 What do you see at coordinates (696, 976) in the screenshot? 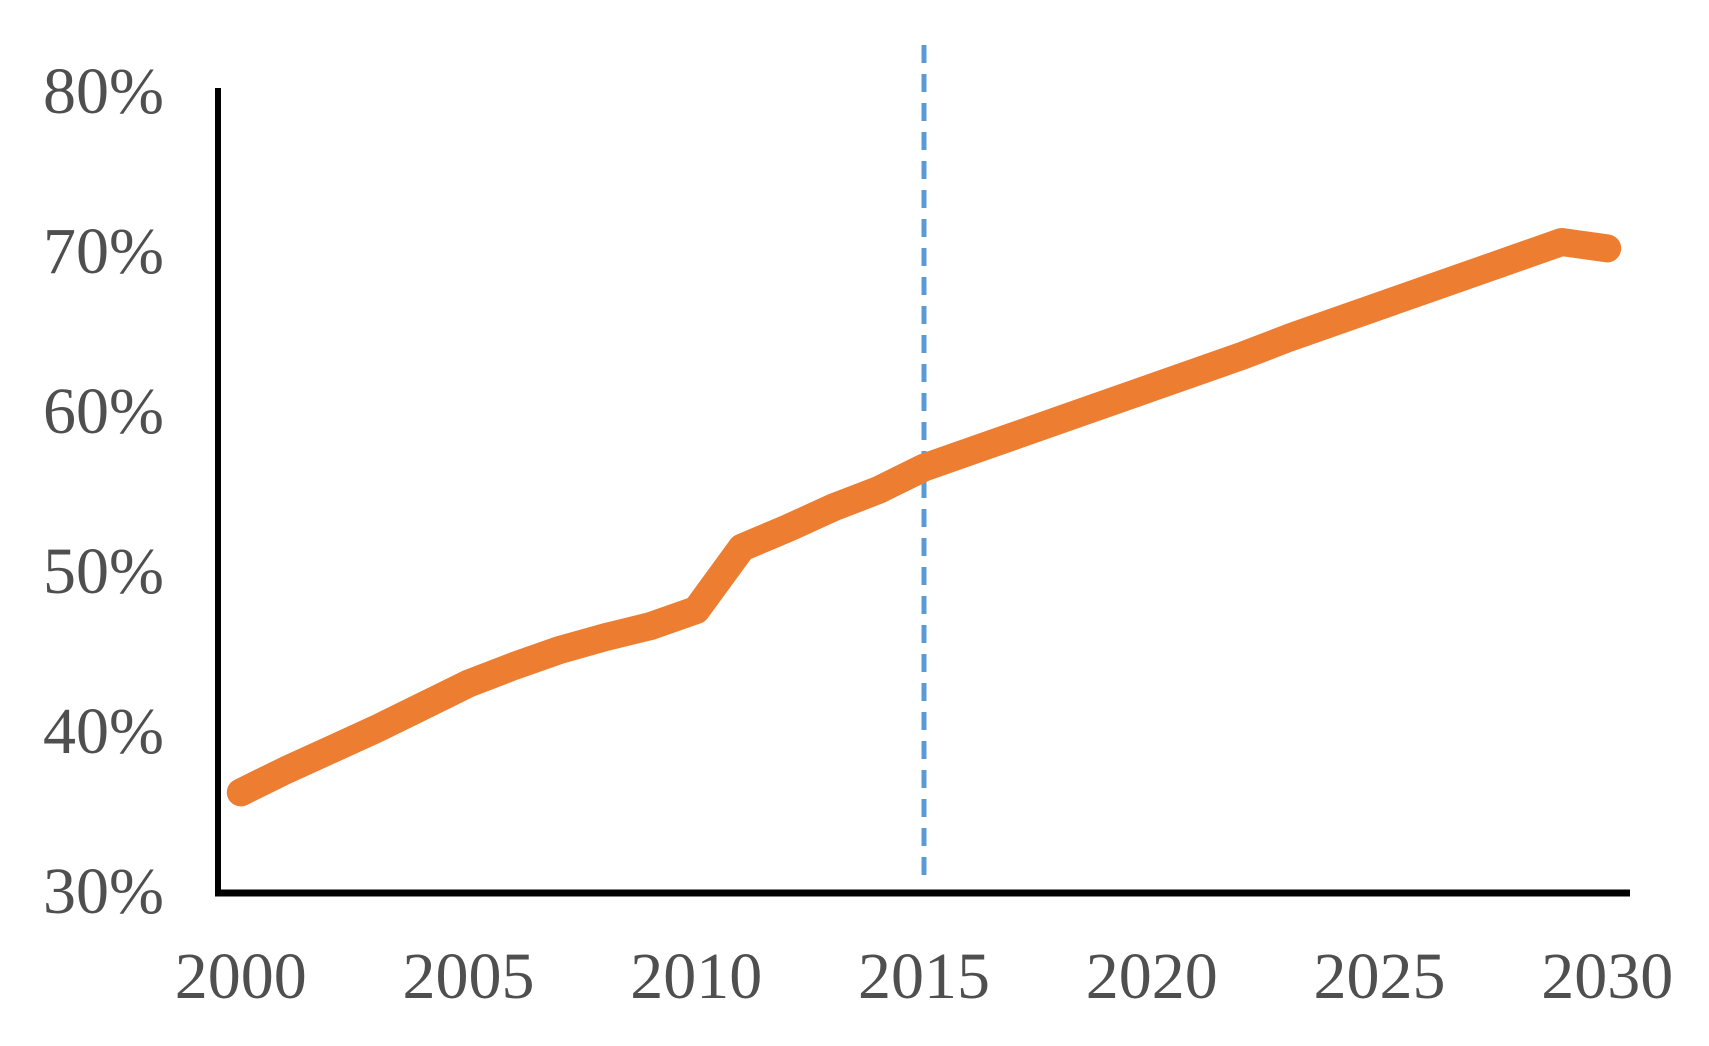
I see `x-tick-label: 2010` at bounding box center [696, 976].